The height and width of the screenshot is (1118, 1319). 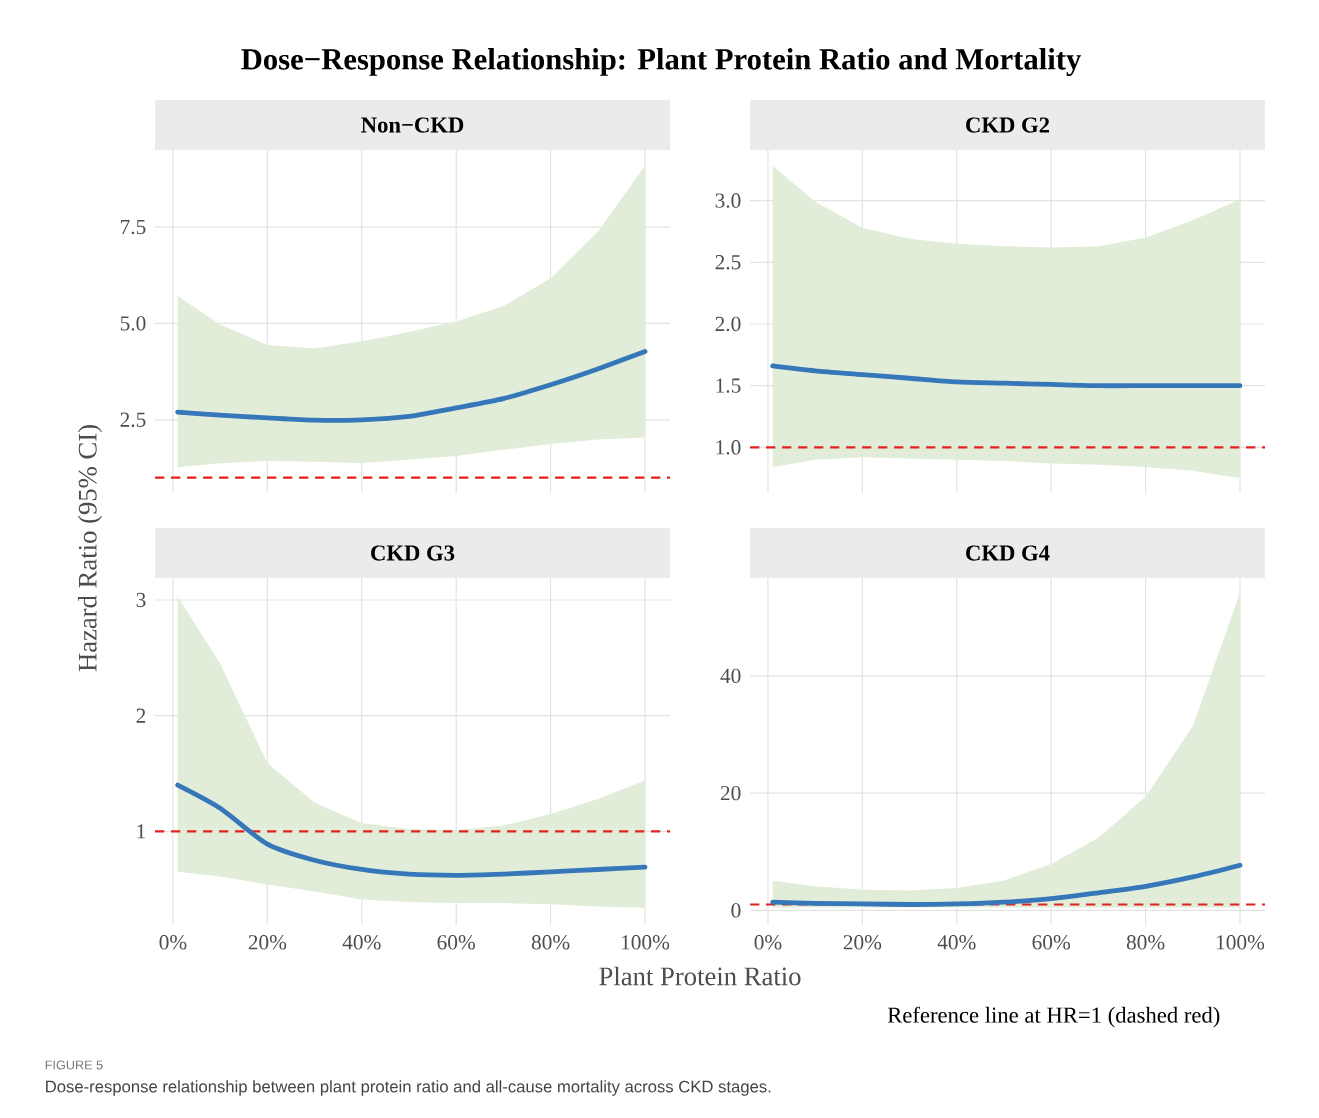 What do you see at coordinates (700, 976) in the screenshot?
I see `x-axis-title: Plant Protein Ratio` at bounding box center [700, 976].